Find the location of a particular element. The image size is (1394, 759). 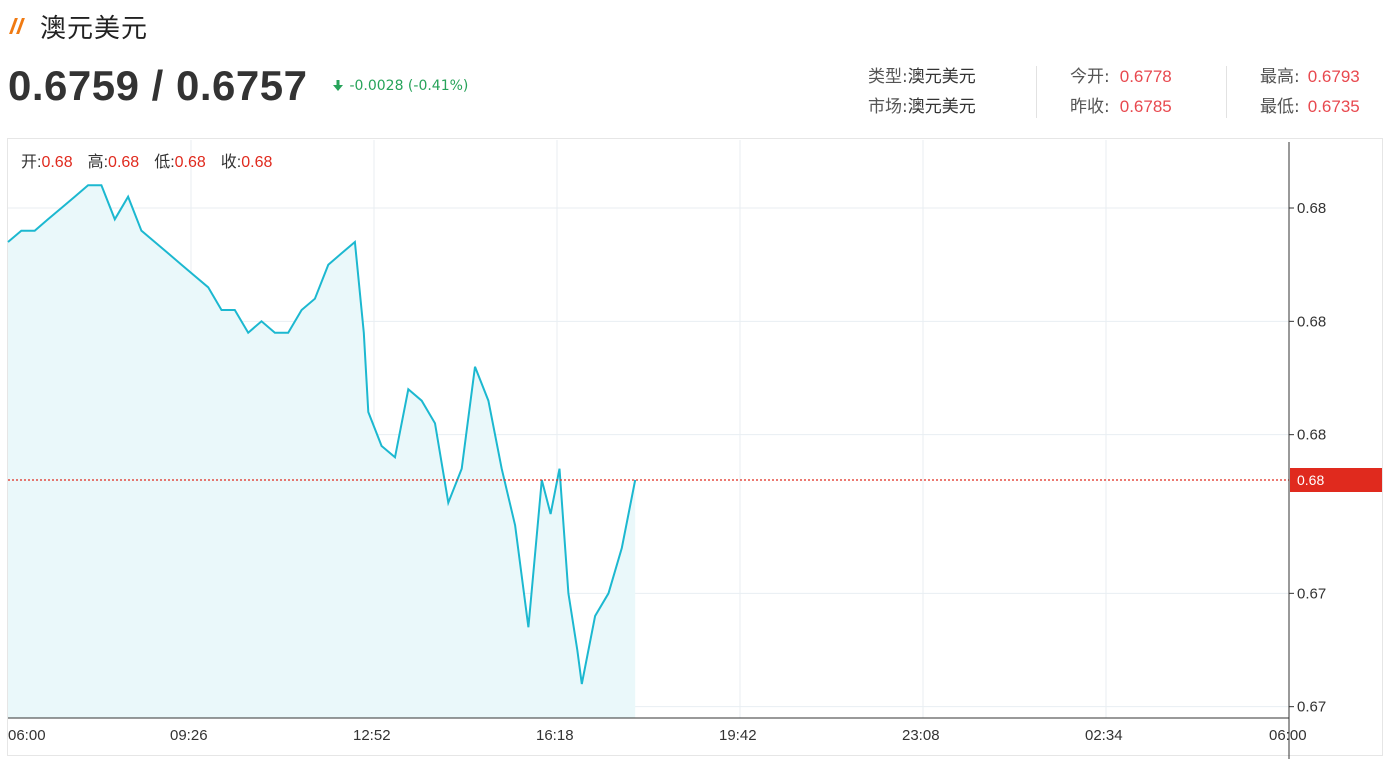

svg-text:开:0.68高:0.68低:0.68收:0.68: 开:0.68 高:0.68 低:0.68 收:0.68 is located at coordinates (146, 162).